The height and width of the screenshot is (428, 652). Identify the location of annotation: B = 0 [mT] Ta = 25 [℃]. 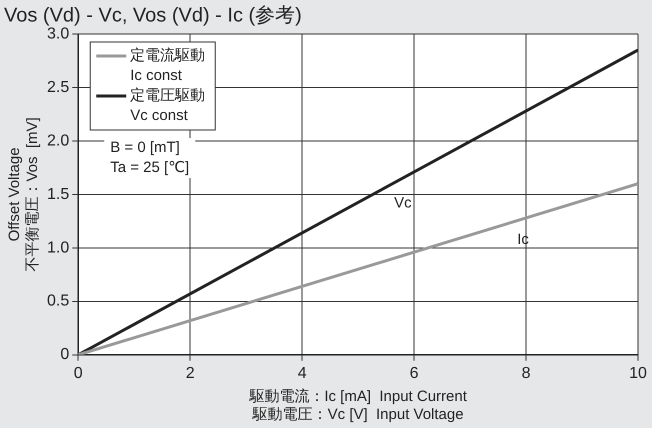
(150, 157).